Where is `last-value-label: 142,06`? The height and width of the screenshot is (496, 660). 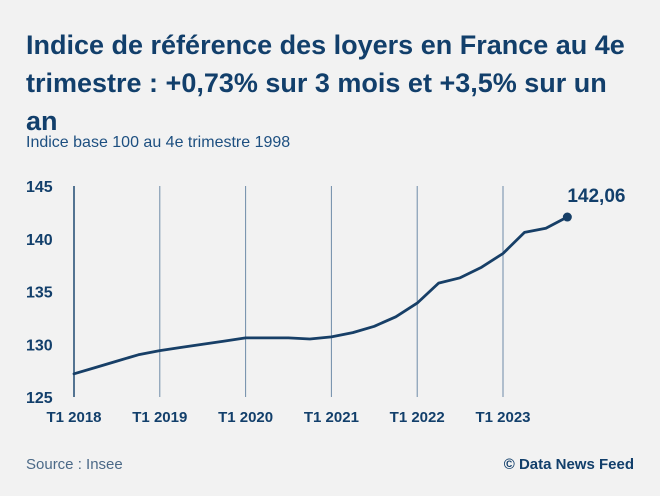 last-value-label: 142,06 is located at coordinates (596, 196).